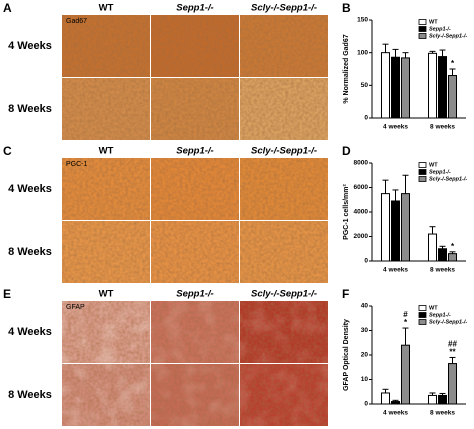 The image size is (474, 429). I want to click on panel-letter: E, so click(7, 294).